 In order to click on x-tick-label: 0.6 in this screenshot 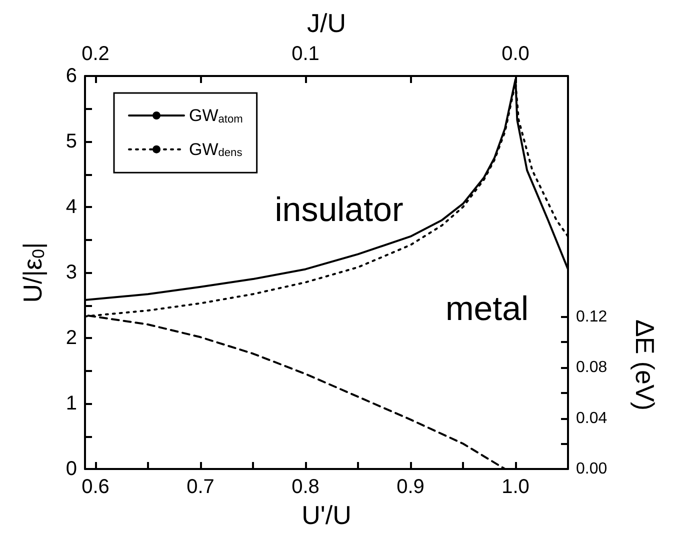, I will do `click(96, 487)`.